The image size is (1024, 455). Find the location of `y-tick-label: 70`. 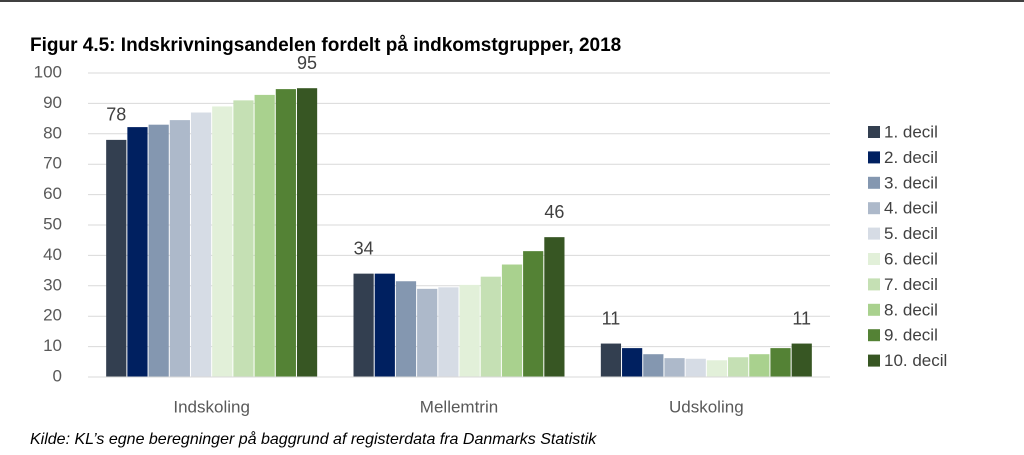

y-tick-label: 70 is located at coordinates (52, 163).